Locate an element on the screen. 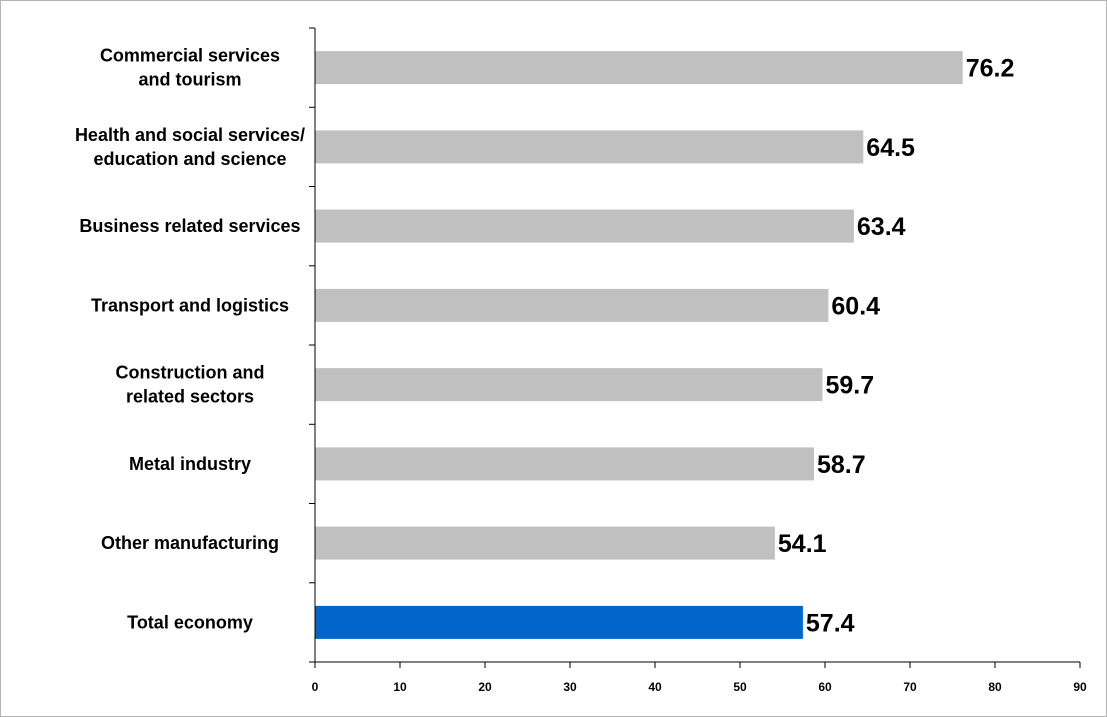 The height and width of the screenshot is (717, 1107). x-tick-label: 80 is located at coordinates (995, 687).